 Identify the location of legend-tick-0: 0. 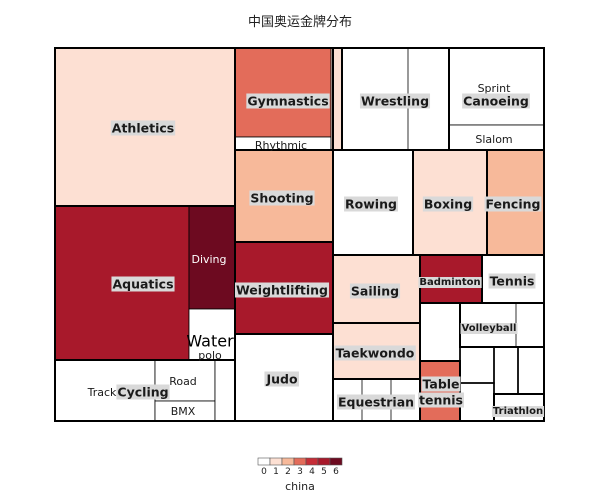
(264, 472).